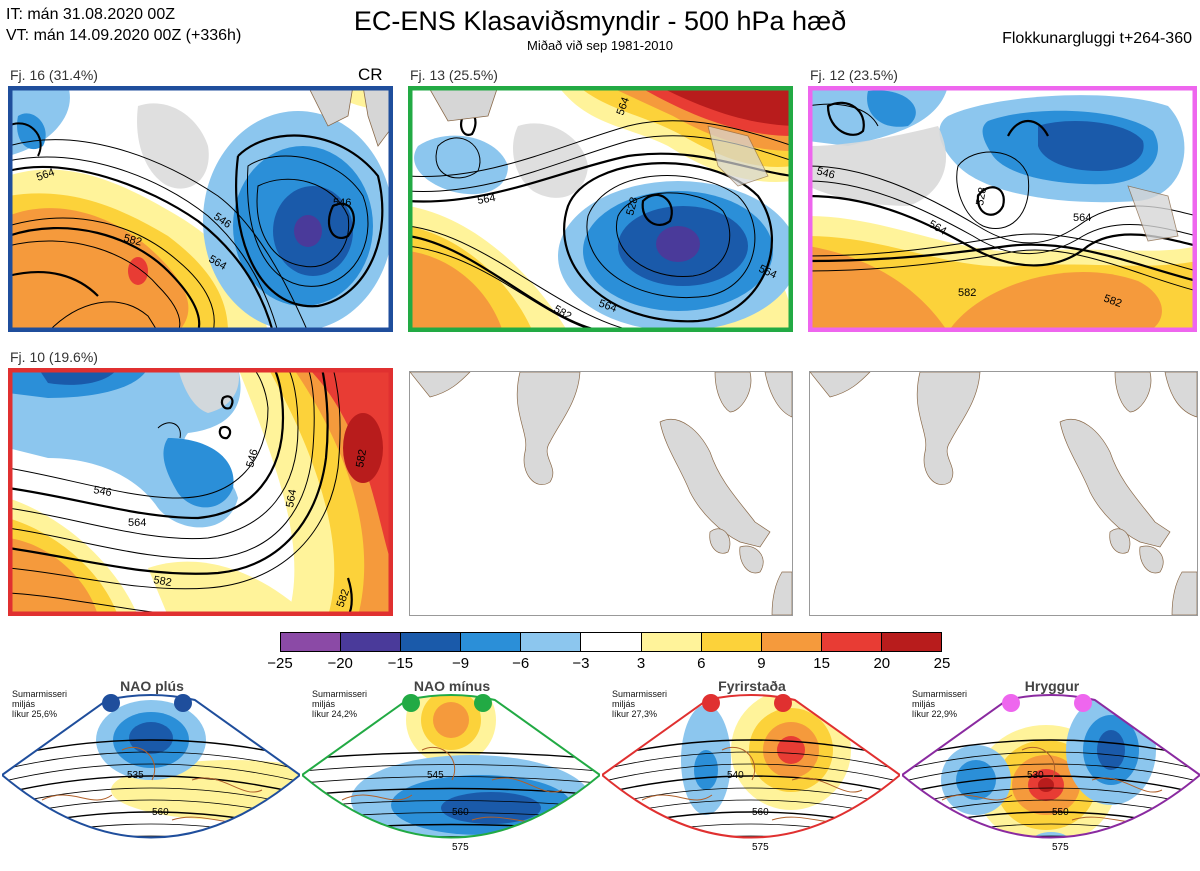 This screenshot has height=871, width=1200. I want to click on cluster-map-4: 546 564 582 546 564 582 582, so click(200, 492).